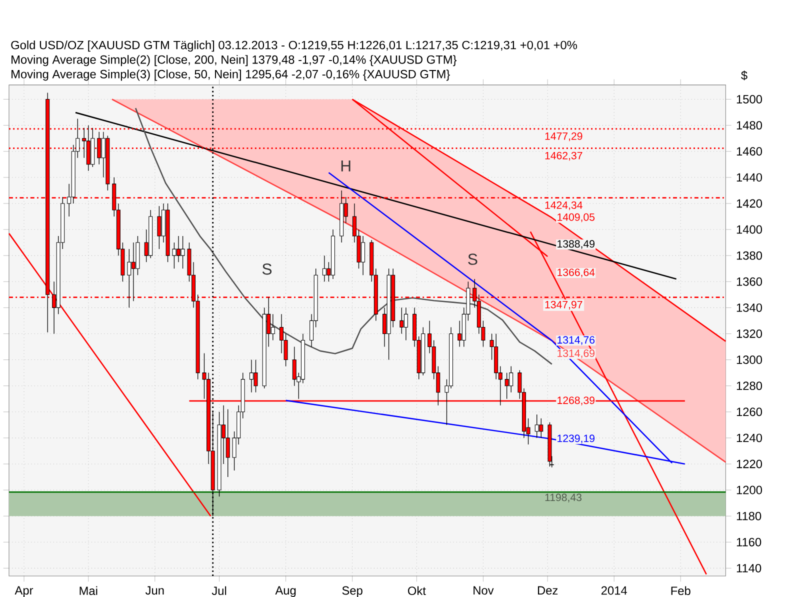  I want to click on y-tick-label: 1420, so click(749, 203).